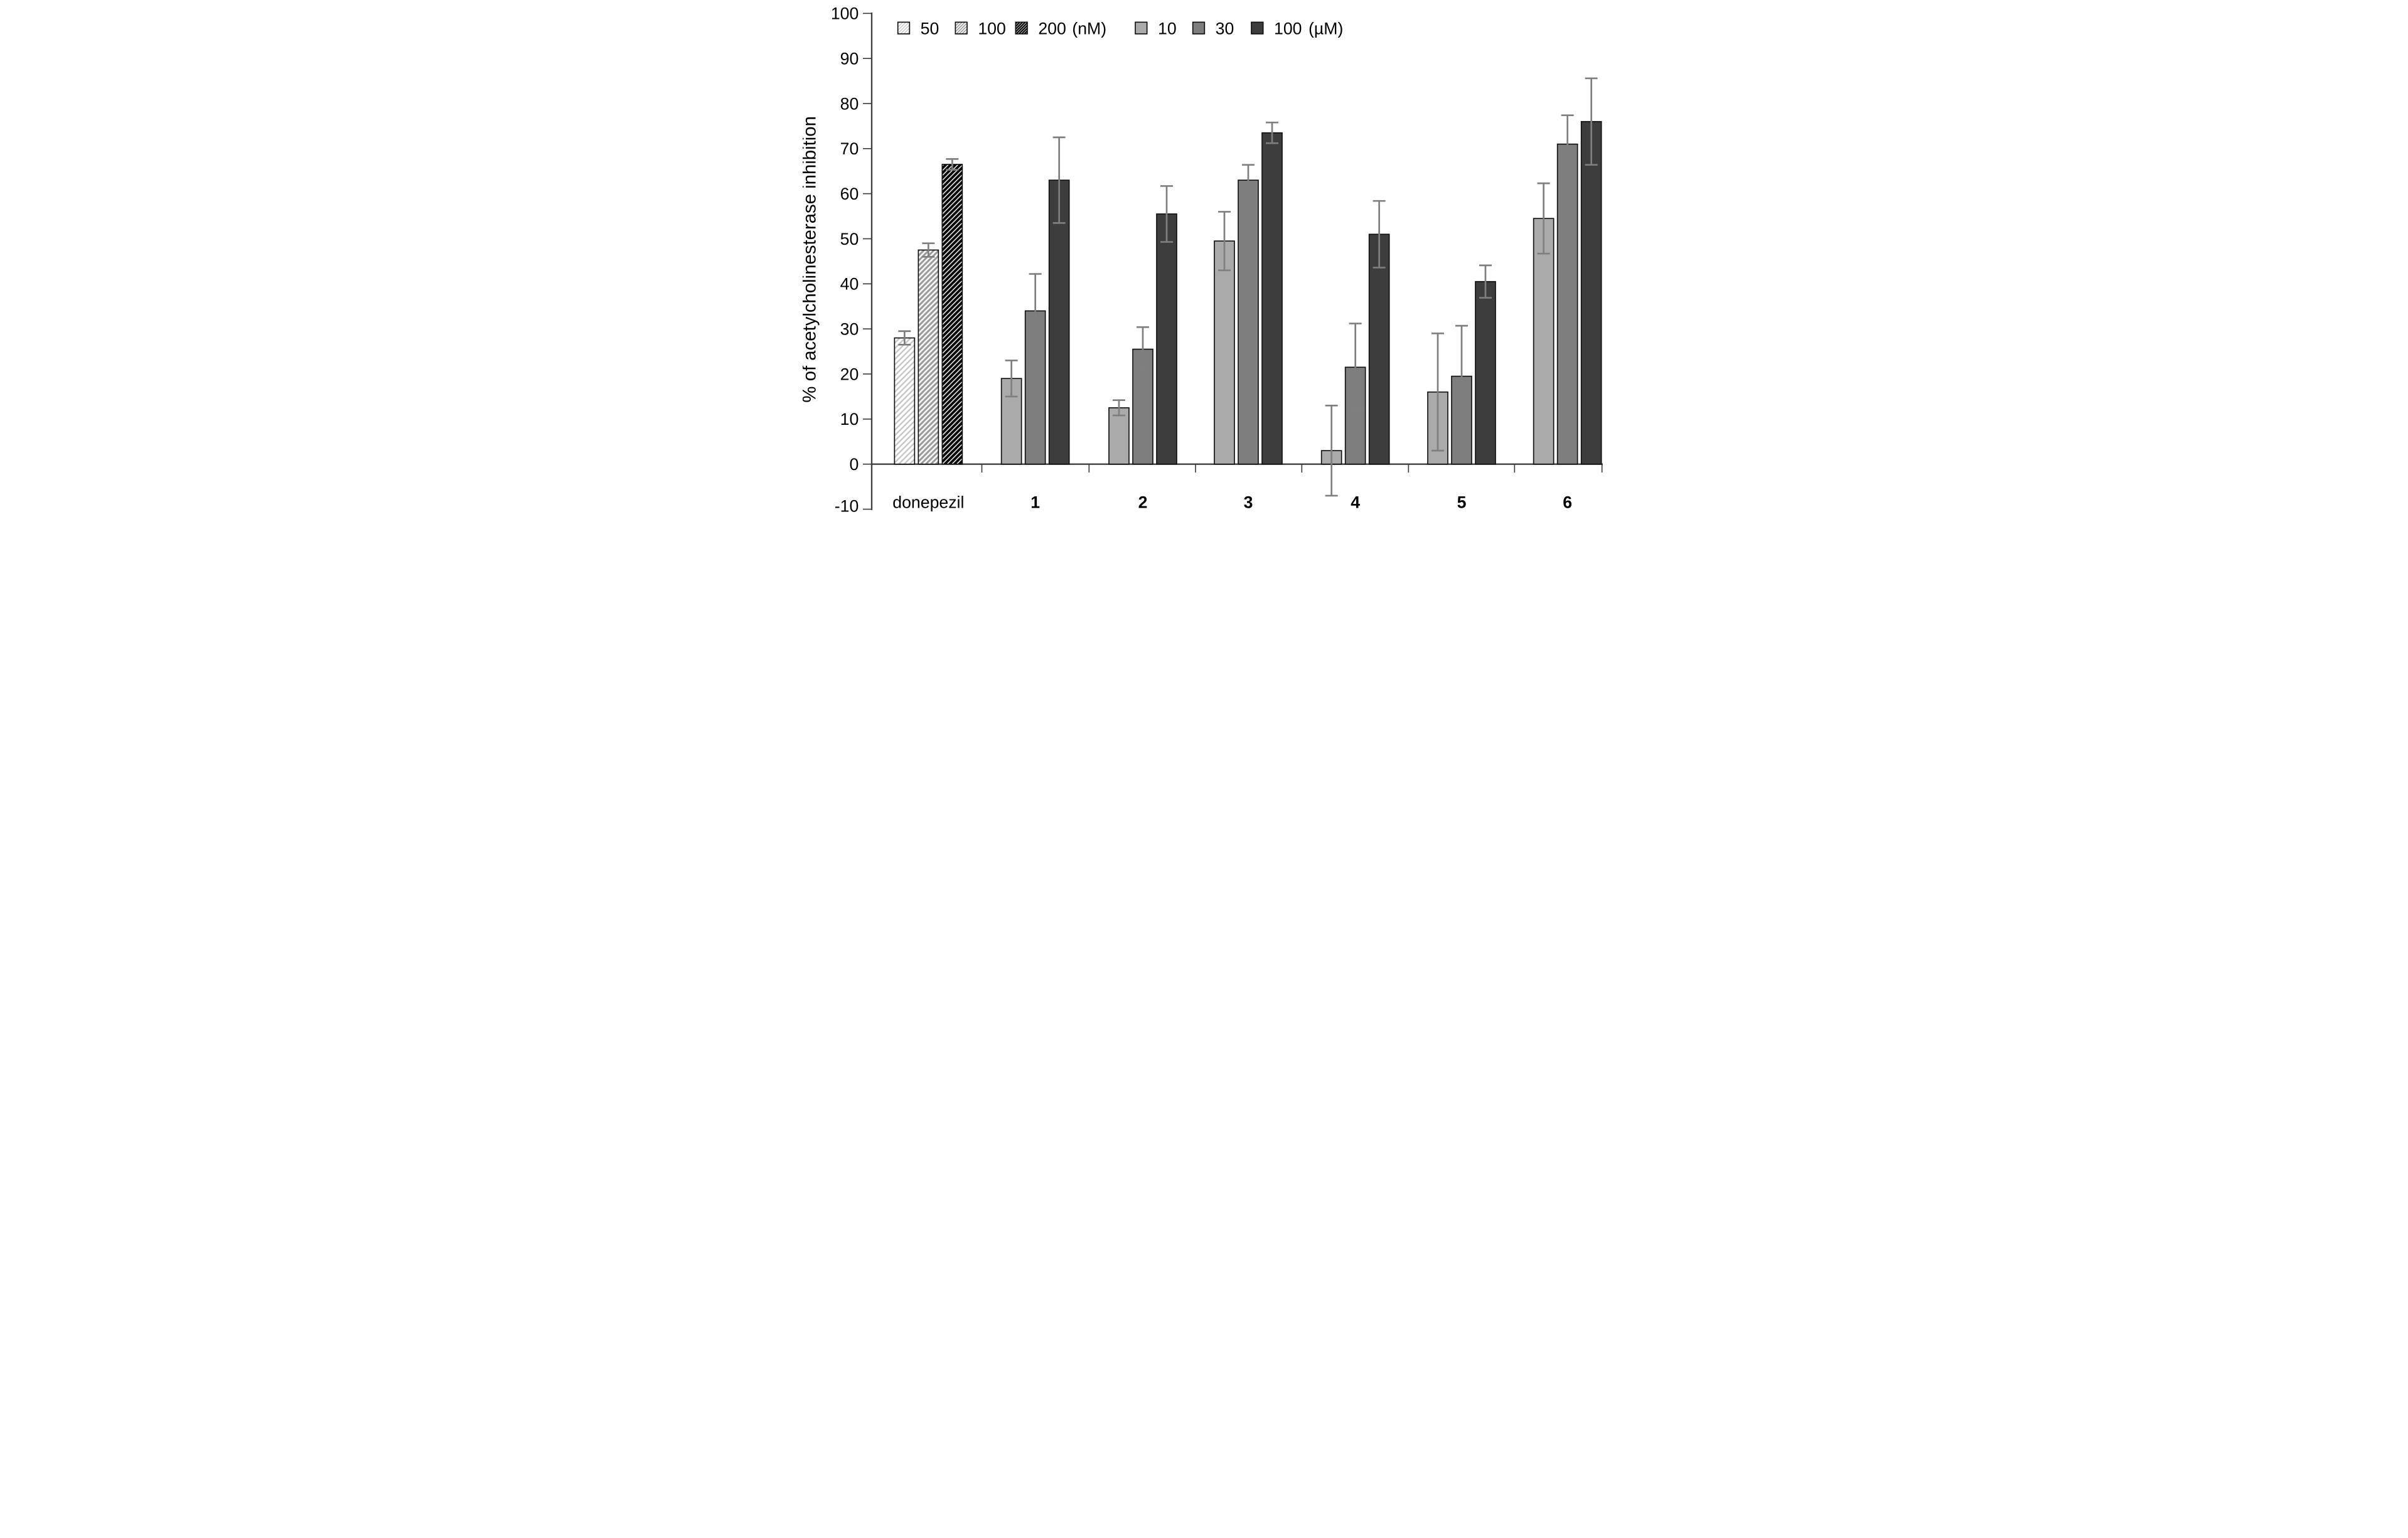 This screenshot has width=2408, height=1538. I want to click on x-label-2: 2, so click(1143, 502).